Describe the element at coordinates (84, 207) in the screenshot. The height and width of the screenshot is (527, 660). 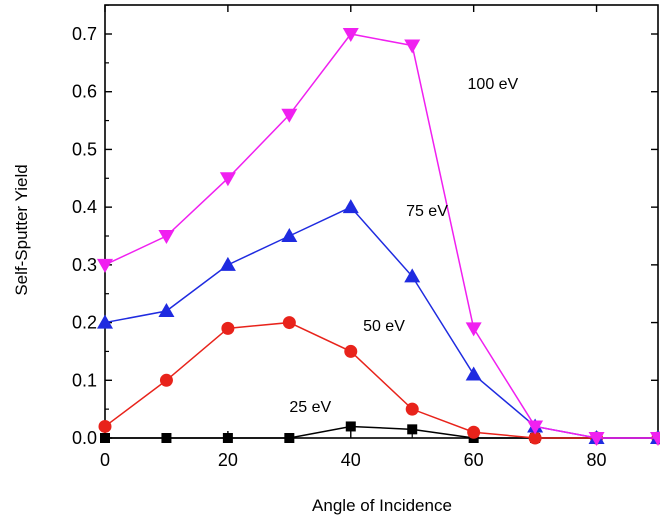
I see `y-tick-label: 0.4` at that location.